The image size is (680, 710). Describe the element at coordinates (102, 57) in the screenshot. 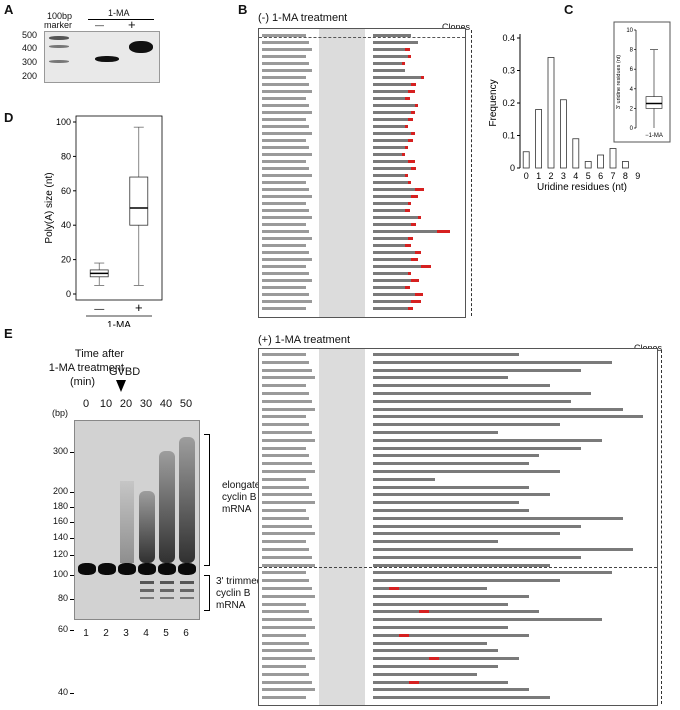

I see `gel-a` at that location.